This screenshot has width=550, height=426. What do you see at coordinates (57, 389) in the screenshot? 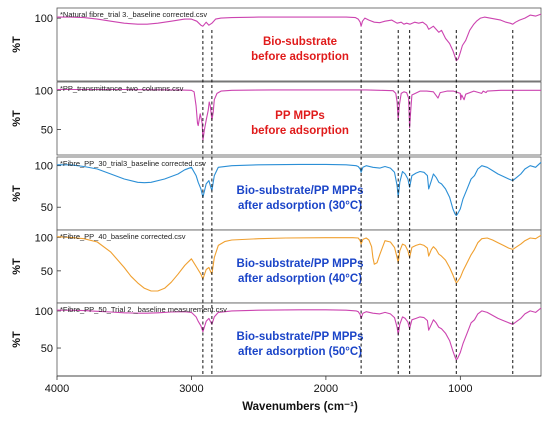
I see `x-tick-label: 4000` at bounding box center [57, 389].